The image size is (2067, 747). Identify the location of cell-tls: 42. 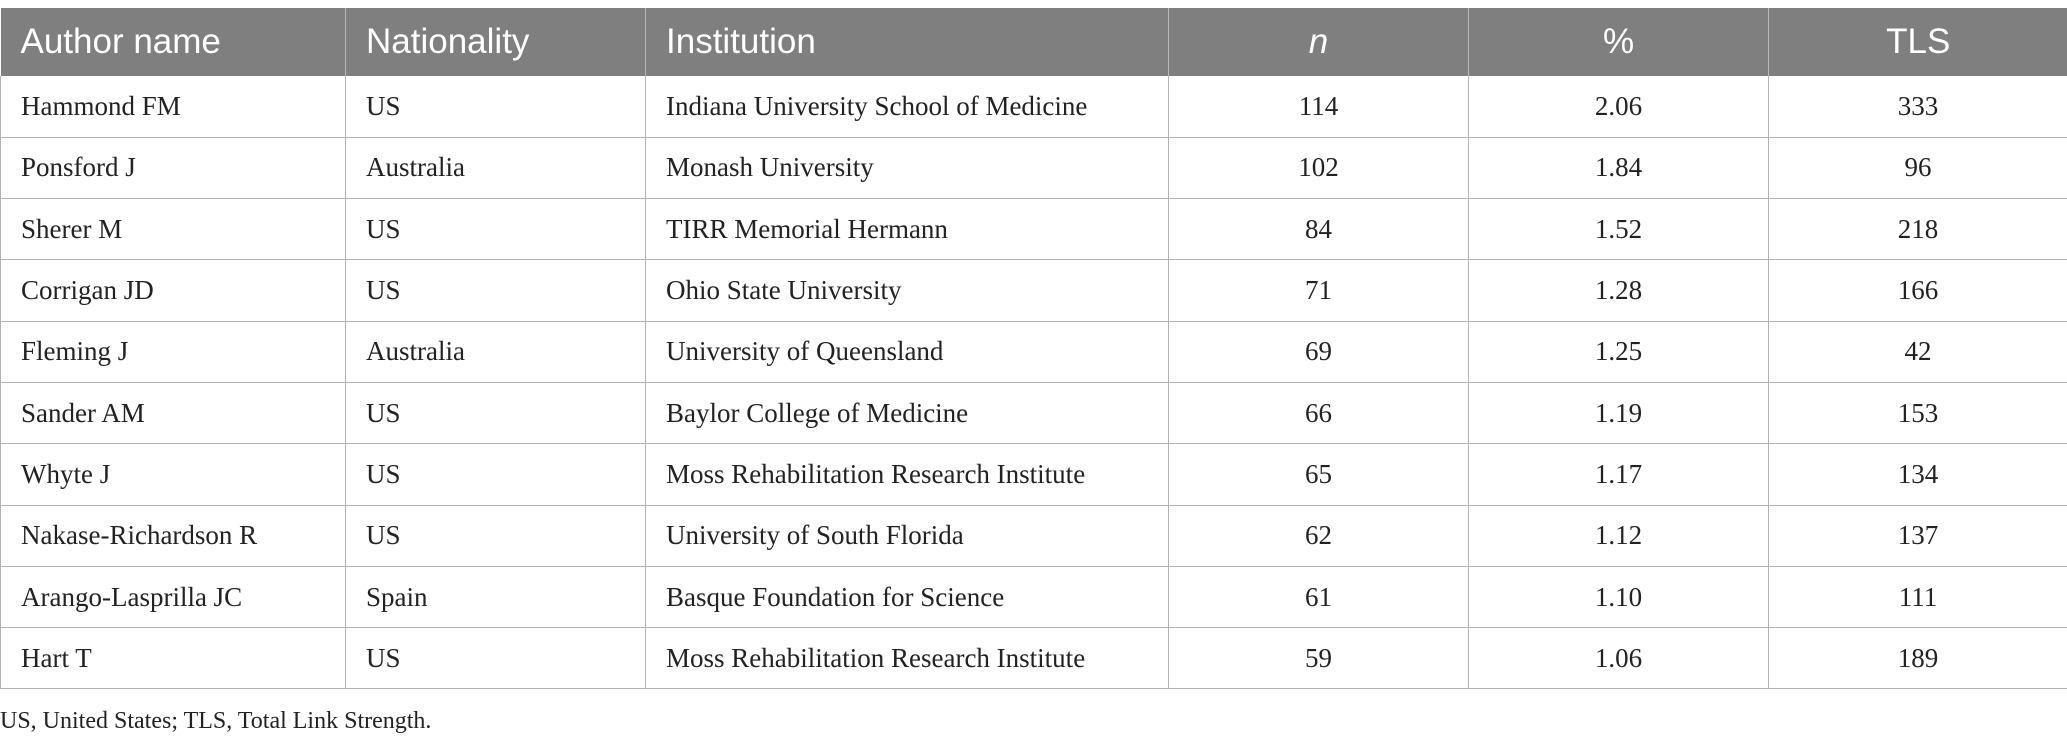
(1917, 352).